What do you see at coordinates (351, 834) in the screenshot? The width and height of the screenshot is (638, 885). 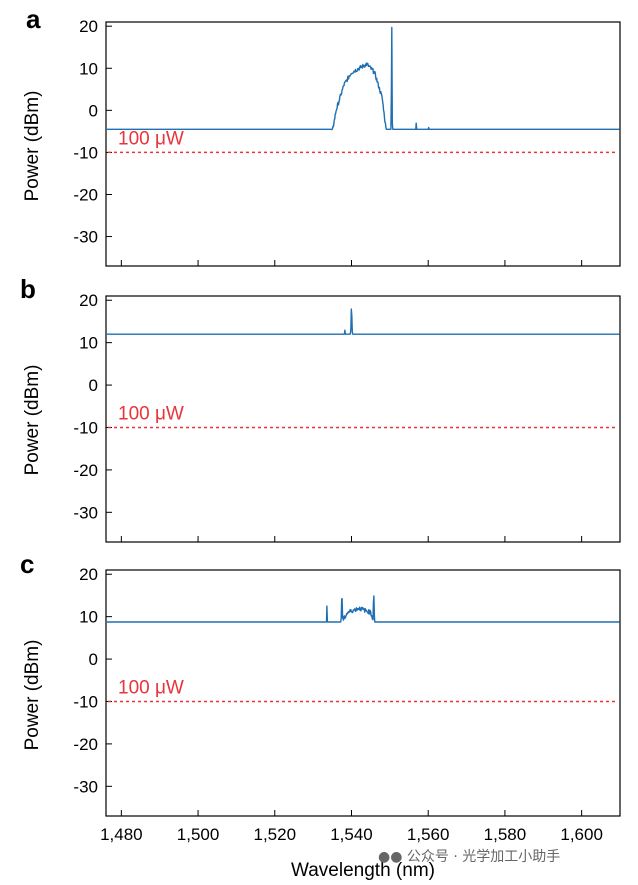 I see `x-tick-label: 1,540` at bounding box center [351, 834].